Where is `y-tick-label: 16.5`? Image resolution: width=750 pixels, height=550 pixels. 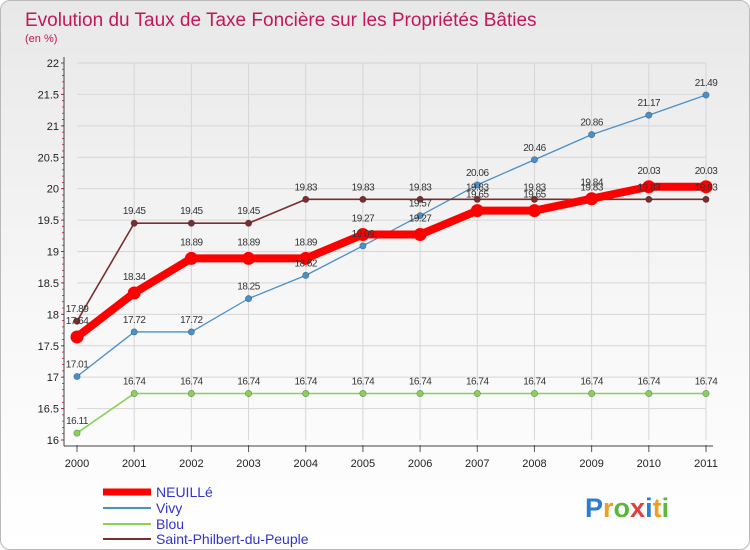
y-tick-label: 16.5 is located at coordinates (48, 410).